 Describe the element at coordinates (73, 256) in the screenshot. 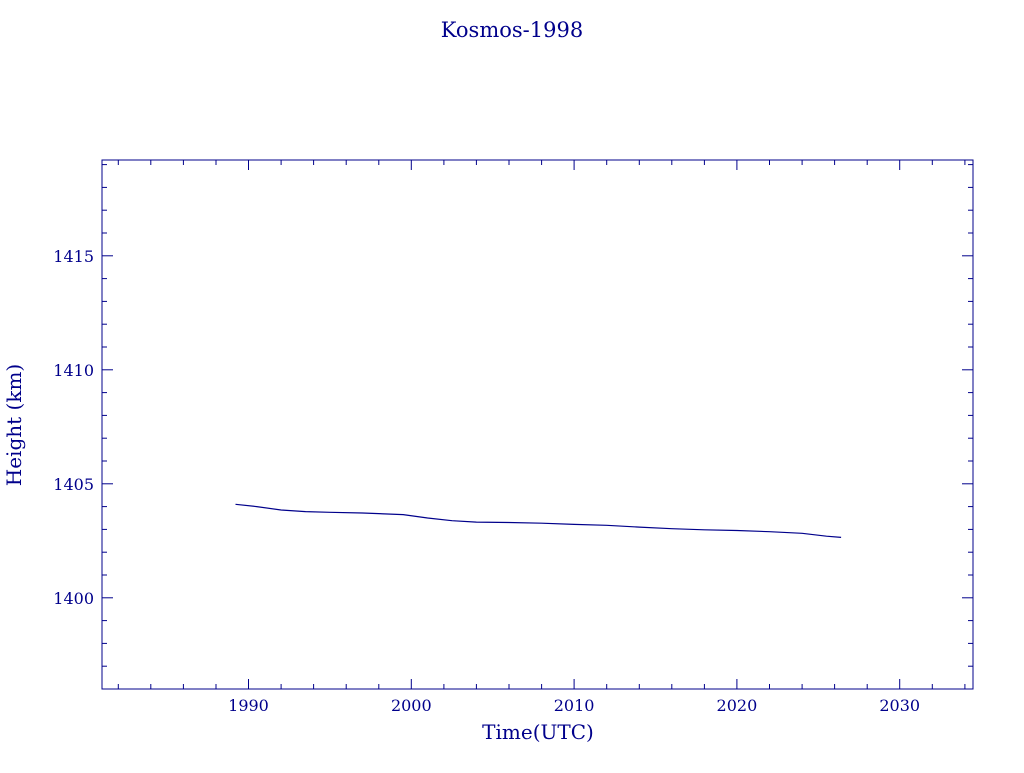

I see `y-tick-label: 1415` at that location.